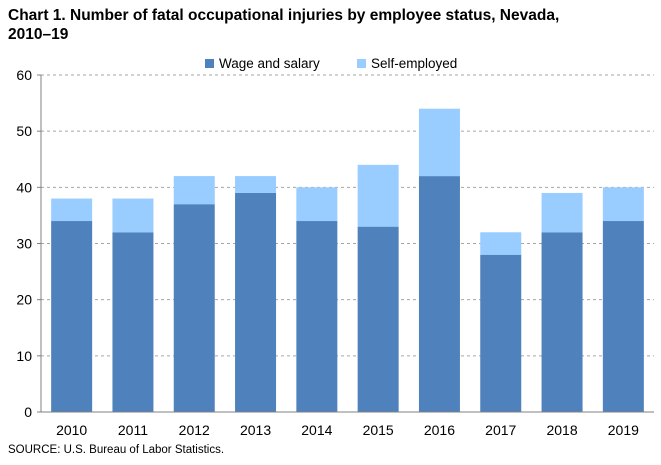  Describe the element at coordinates (24, 75) in the screenshot. I see `y-tick-label-60: 60` at that location.